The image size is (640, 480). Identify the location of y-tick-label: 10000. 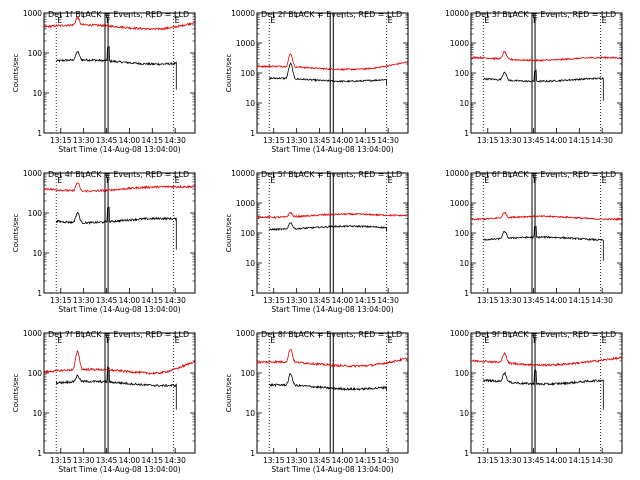
(243, 13).